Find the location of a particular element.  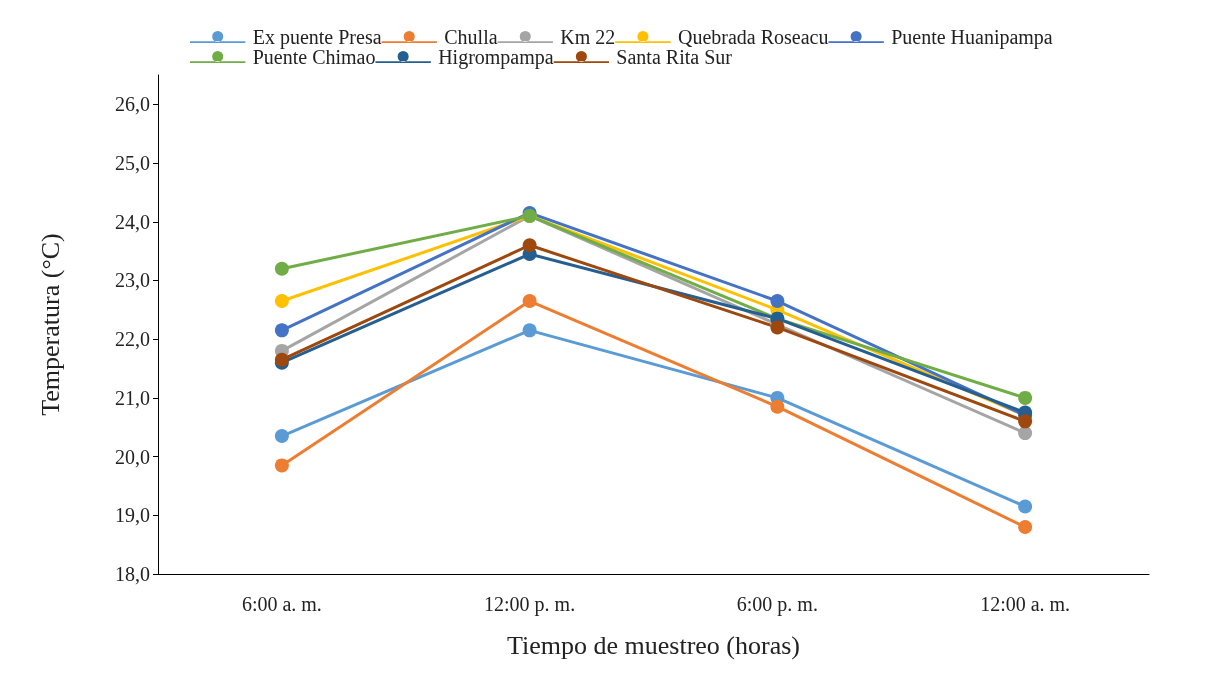

x-tick-label: 12:00 p. m. is located at coordinates (530, 604).